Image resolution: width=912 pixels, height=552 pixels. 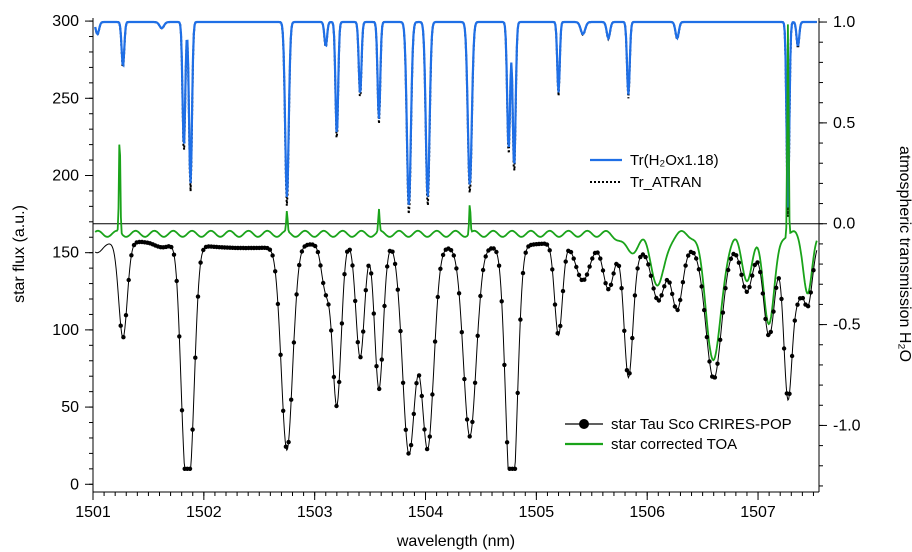 What do you see at coordinates (65, 98) in the screenshot?
I see `y-left-tick-label: 250` at bounding box center [65, 98].